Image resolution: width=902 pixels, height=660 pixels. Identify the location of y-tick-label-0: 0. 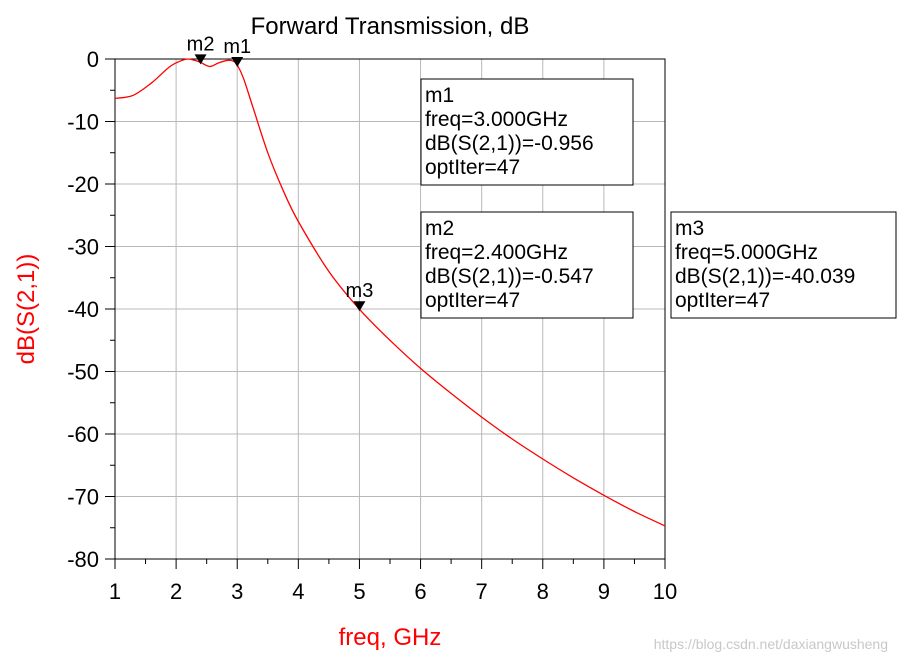
(93, 59).